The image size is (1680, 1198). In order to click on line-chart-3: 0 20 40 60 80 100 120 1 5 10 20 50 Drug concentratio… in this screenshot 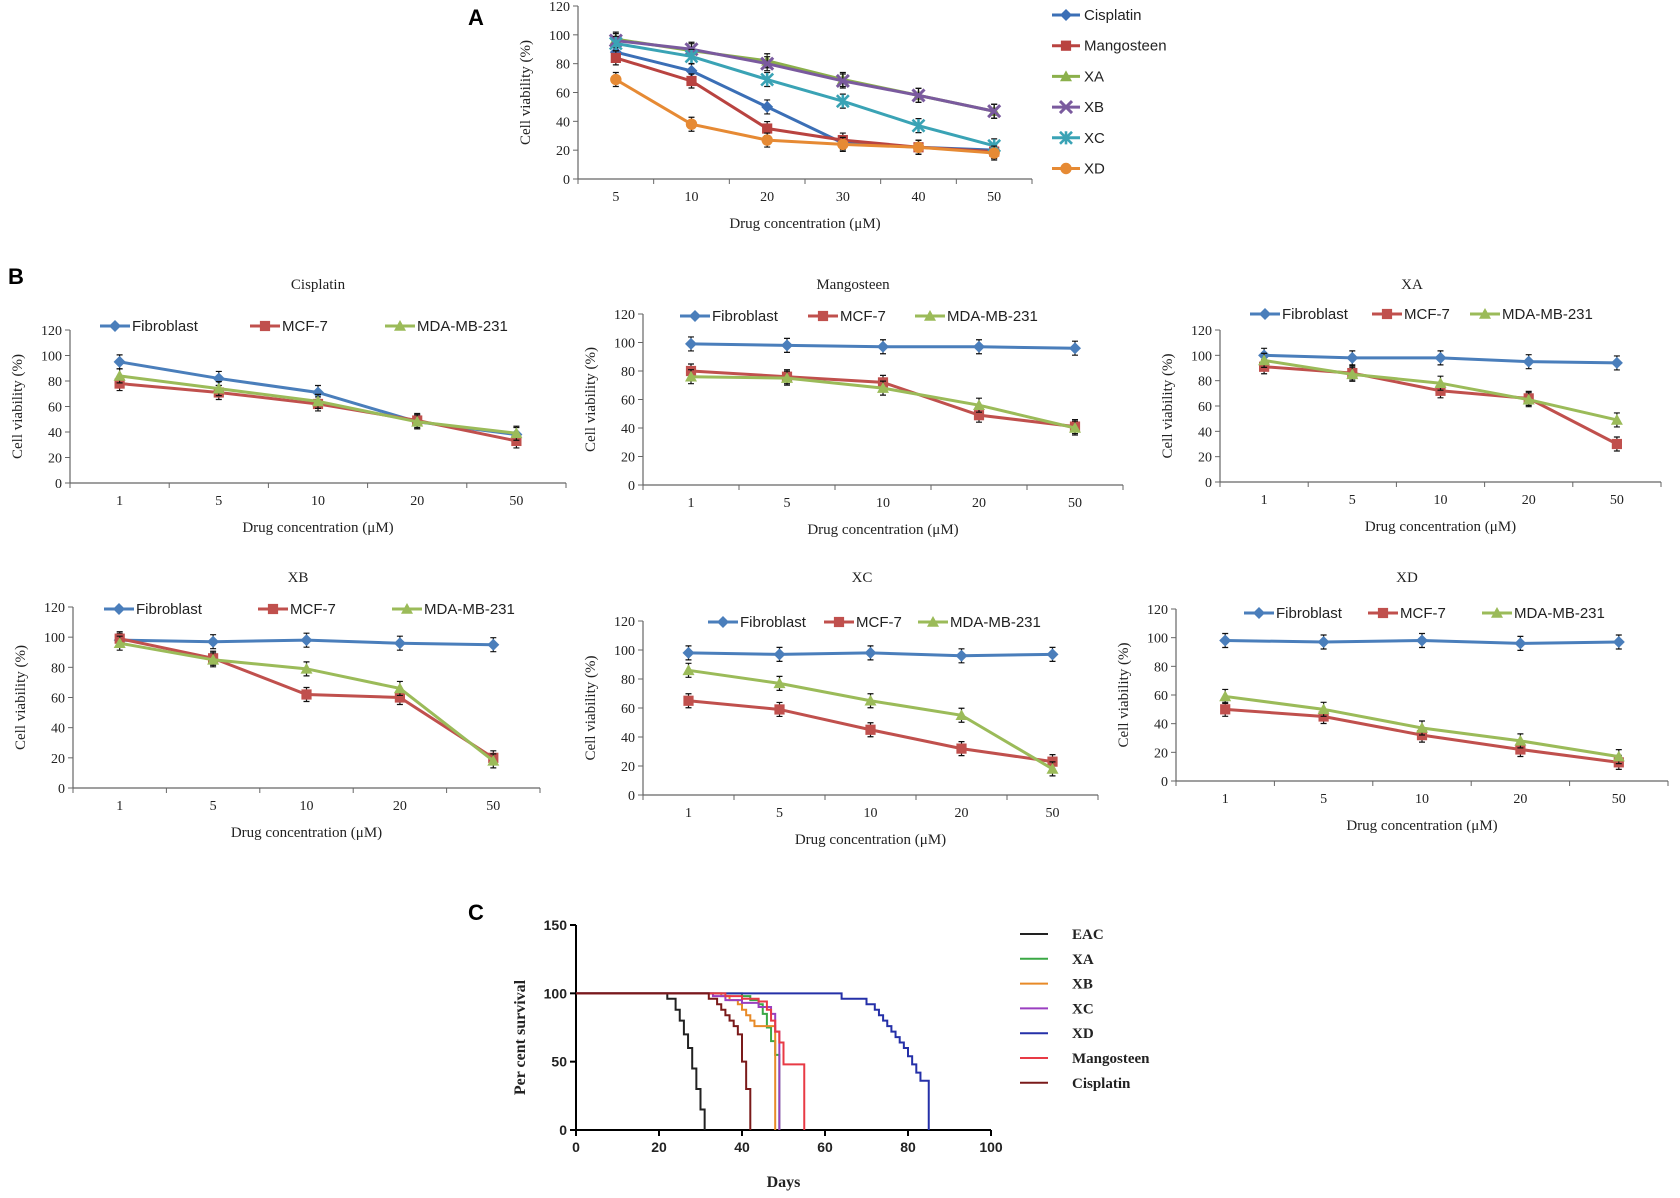, I will do `click(853, 407)`.